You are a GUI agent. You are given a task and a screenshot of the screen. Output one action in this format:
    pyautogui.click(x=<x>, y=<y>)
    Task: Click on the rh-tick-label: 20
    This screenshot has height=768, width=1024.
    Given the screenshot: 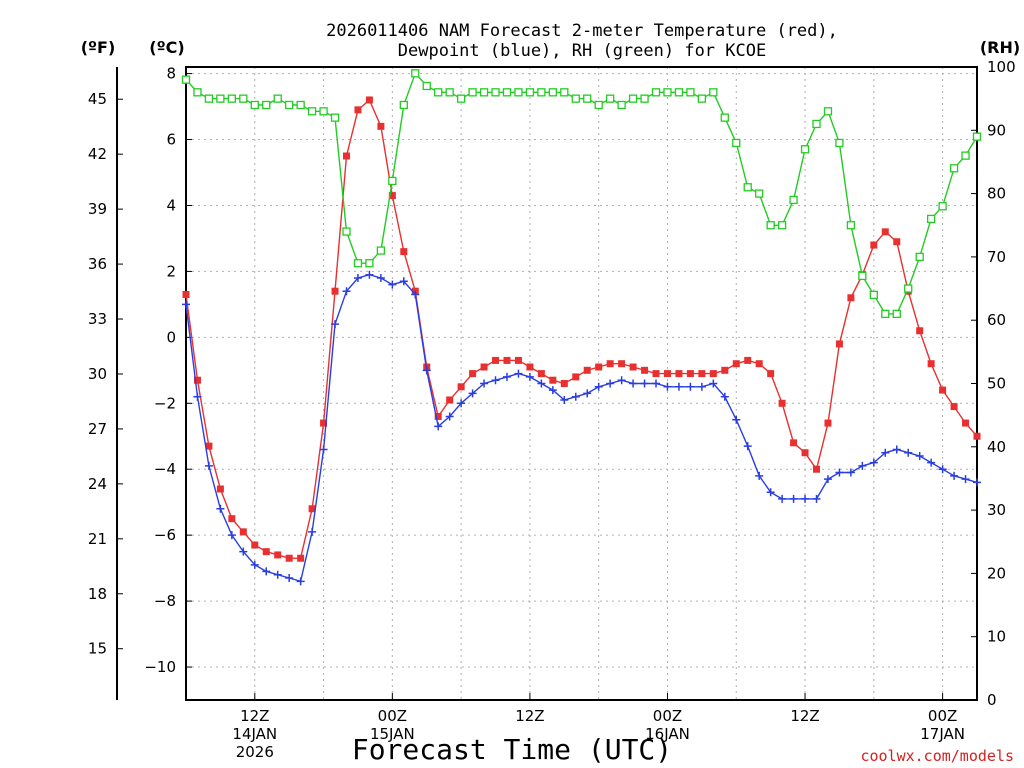 What is the action you would take?
    pyautogui.click(x=996, y=573)
    